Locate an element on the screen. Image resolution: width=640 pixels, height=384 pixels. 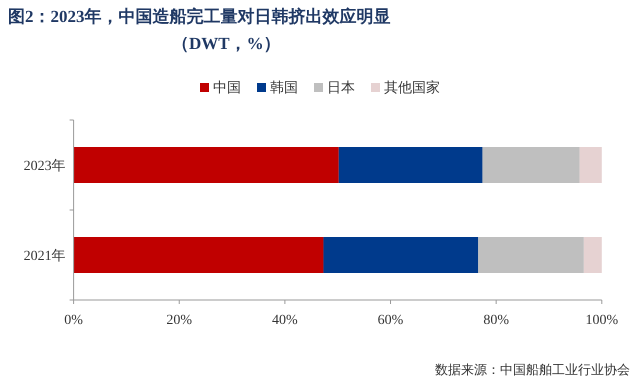
chart-title: 图2：2023年，中国造船完工量对日韩挤出效应明显 is located at coordinates (199, 16).